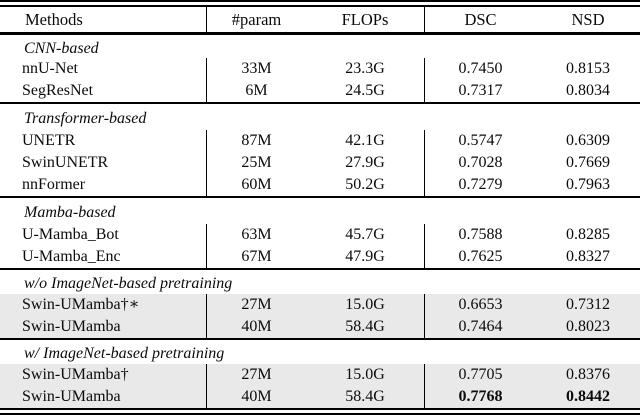 This screenshot has width=640, height=415. Describe the element at coordinates (320, 19) in the screenshot. I see `header-row: Methods #param FLOPs DSC NSD` at that location.